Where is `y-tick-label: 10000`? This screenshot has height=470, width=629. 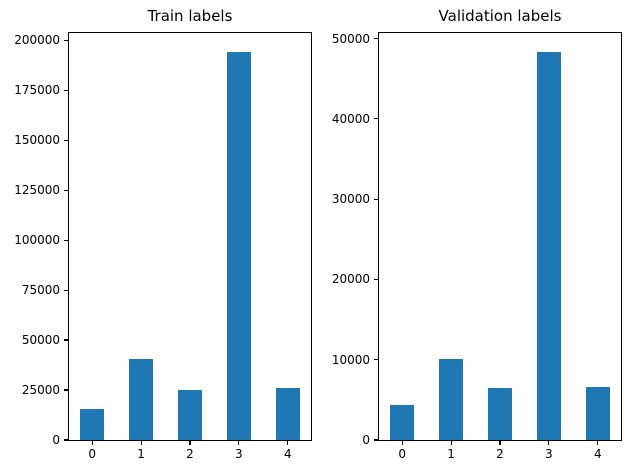
y-tick-label: 10000 is located at coordinates (350, 359).